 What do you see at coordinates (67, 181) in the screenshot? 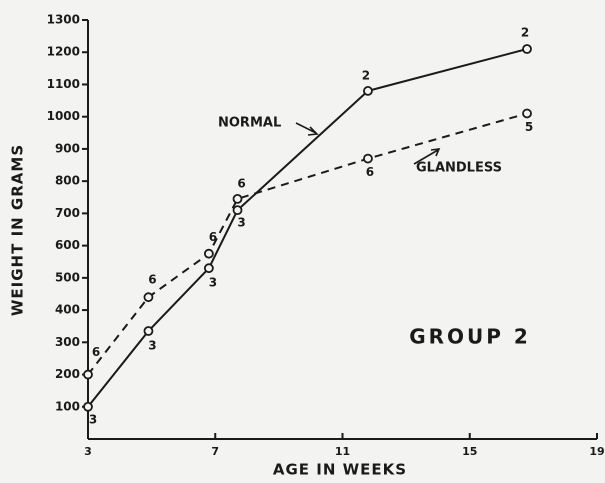
I see `y-tick-label: 800` at bounding box center [67, 181].